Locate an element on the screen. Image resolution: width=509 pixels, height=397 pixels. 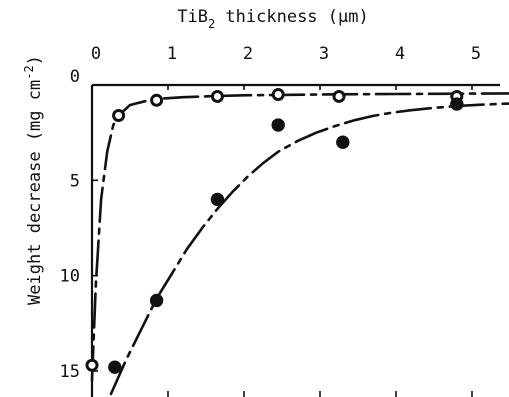
x-tick-label: 1 is located at coordinates (172, 54).